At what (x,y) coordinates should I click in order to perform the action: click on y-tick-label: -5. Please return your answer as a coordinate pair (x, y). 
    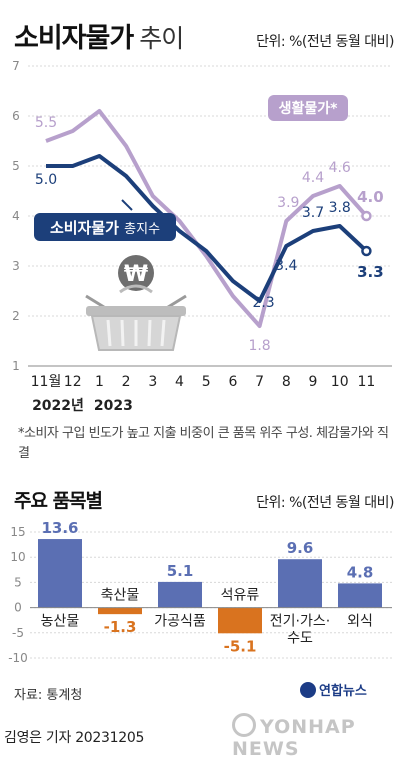
    Looking at the image, I should click on (18, 633).